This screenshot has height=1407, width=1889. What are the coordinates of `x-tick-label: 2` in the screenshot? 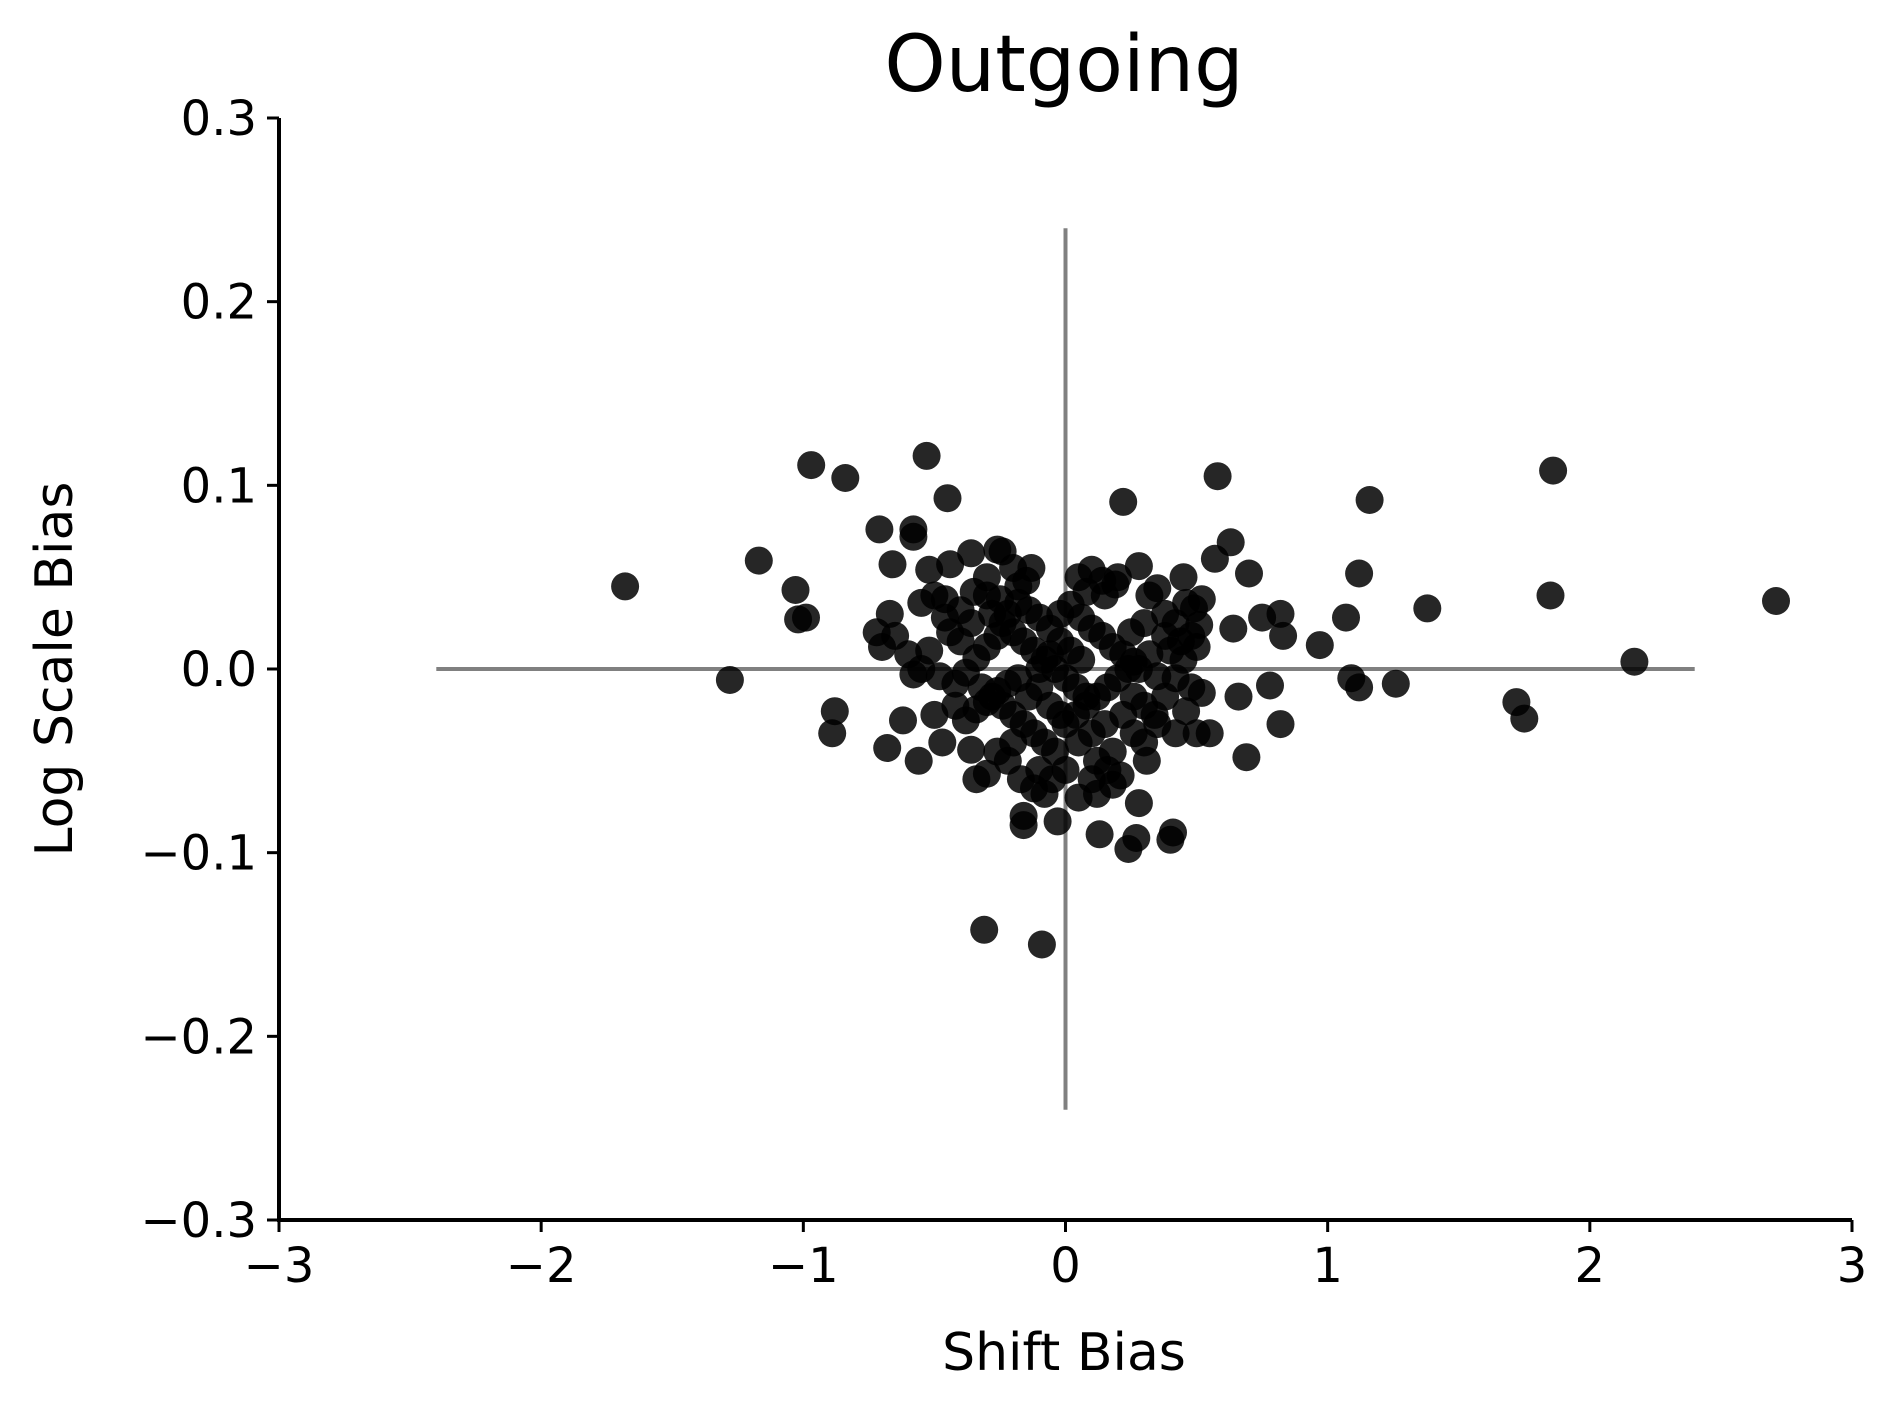 It's located at (1590, 1266).